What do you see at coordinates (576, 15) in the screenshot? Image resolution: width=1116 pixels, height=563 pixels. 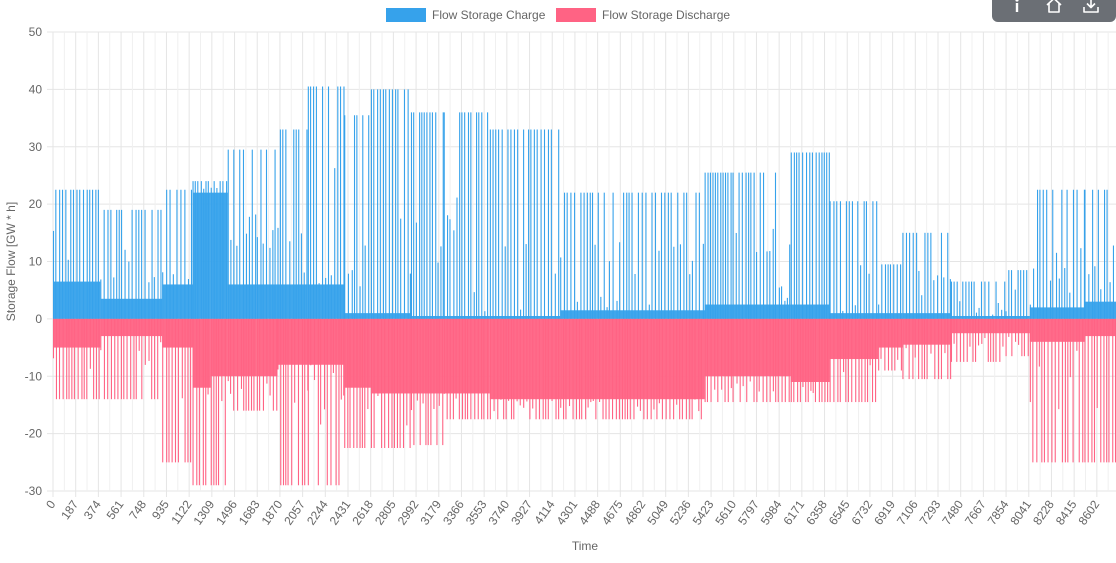 I see `legend-swatch` at bounding box center [576, 15].